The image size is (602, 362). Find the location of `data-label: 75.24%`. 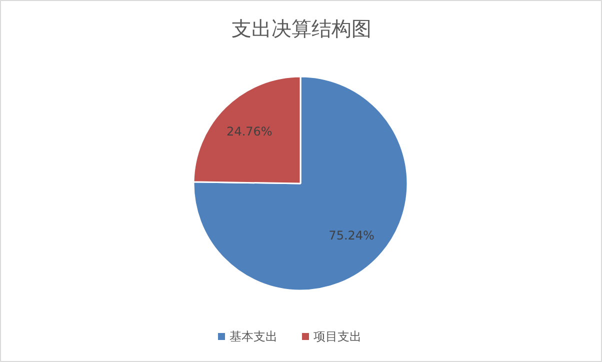

data-label: 75.24% is located at coordinates (351, 235).